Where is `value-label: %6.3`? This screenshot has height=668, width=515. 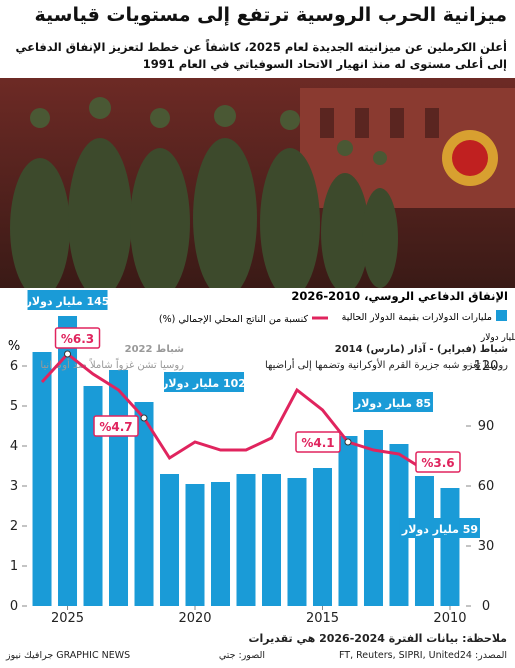
value-label: %6.3 is located at coordinates (77, 339).